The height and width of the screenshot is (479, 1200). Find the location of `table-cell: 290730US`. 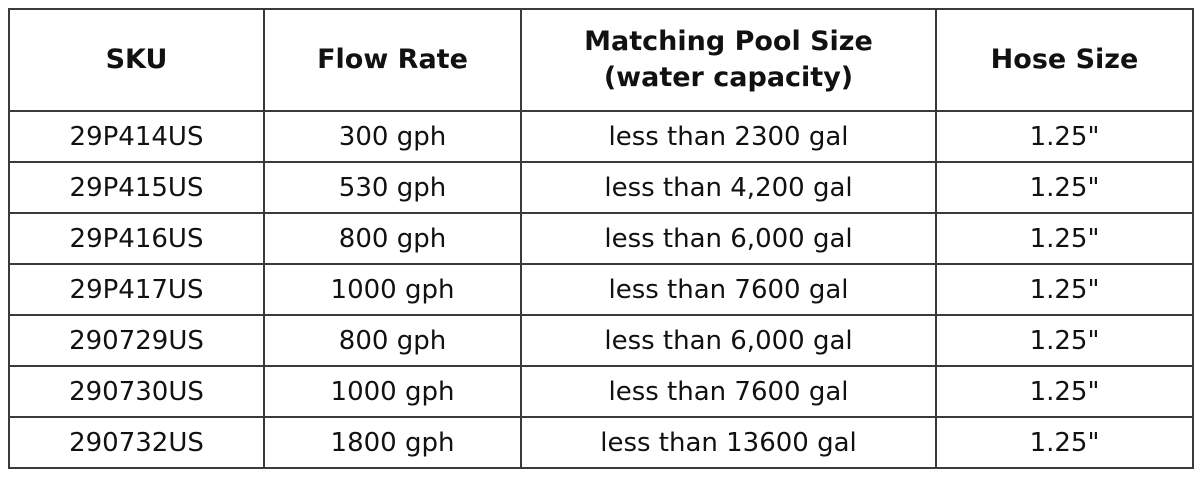

table-cell: 290730US is located at coordinates (136, 391).